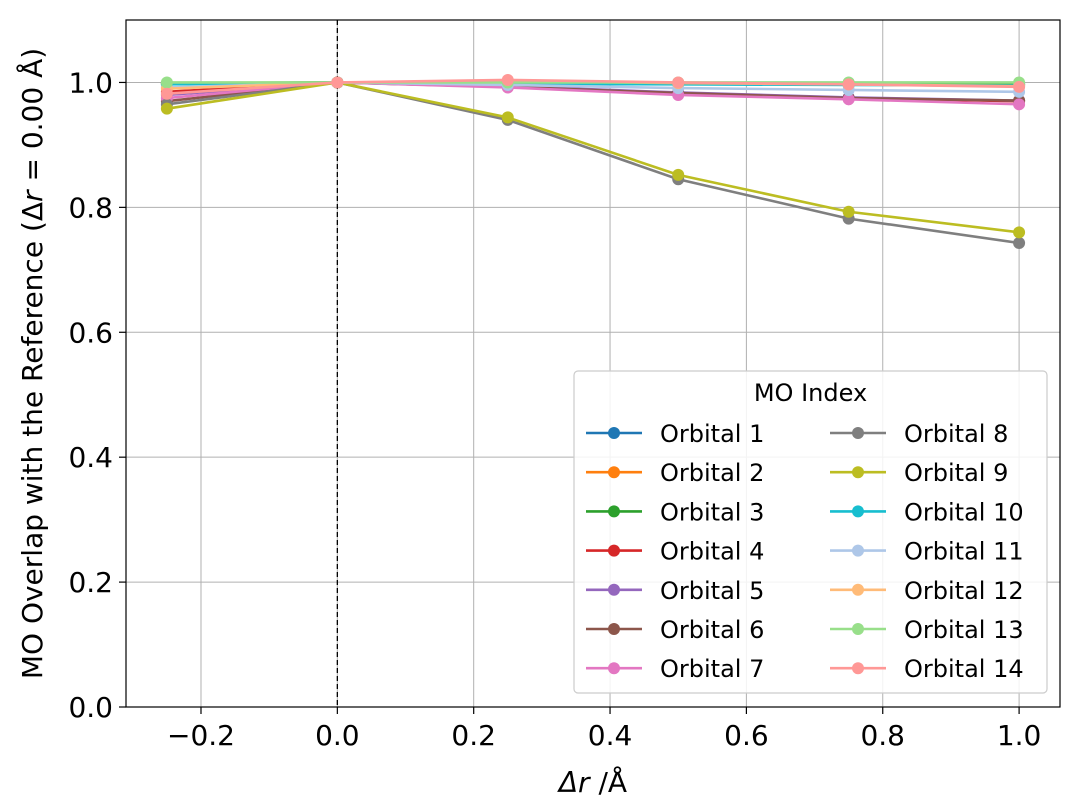 The height and width of the screenshot is (804, 1082). Describe the element at coordinates (956, 473) in the screenshot. I see `legend-label: Orbital 9` at that location.